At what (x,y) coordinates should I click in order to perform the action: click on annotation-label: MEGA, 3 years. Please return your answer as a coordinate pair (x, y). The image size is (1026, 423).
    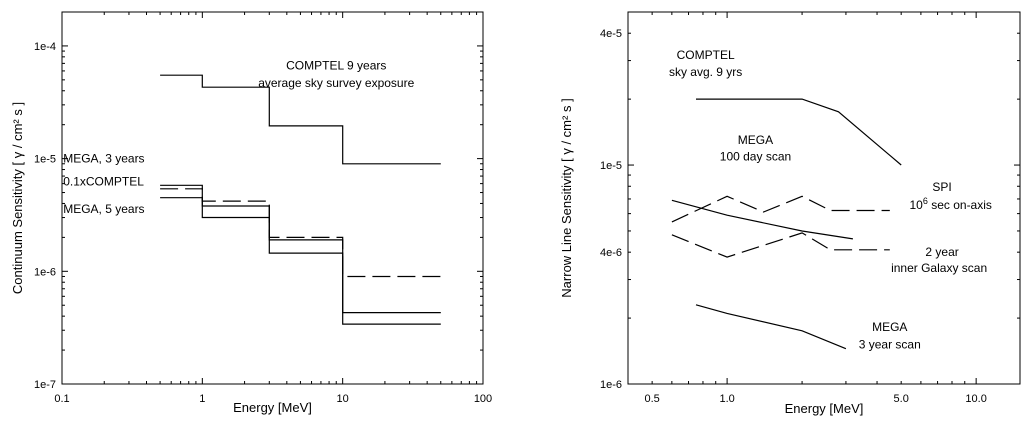
    Looking at the image, I should click on (103, 159).